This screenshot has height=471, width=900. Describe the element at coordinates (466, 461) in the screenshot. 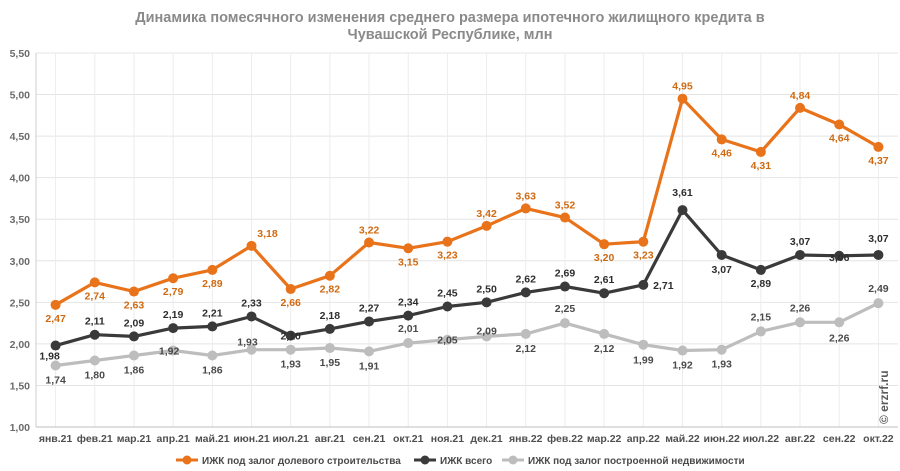

I see `legend-label: ИЖК всего` at that location.